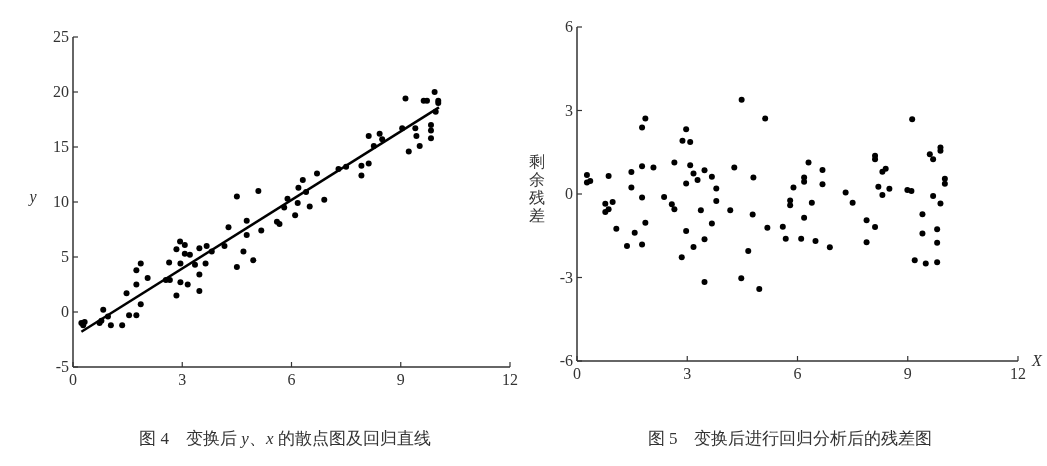 Image resolution: width=1047 pixels, height=466 pixels. I want to click on text: 图 5 变换后进行回归分析后的残差图, so click(790, 438).